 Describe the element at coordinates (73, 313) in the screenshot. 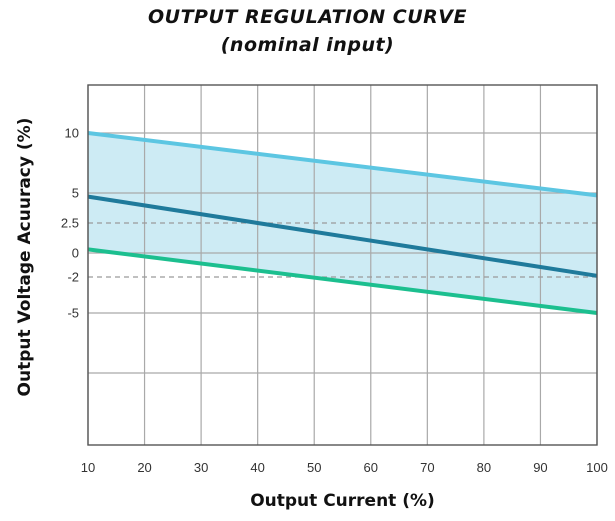

I see `y-tick-label: -5` at that location.